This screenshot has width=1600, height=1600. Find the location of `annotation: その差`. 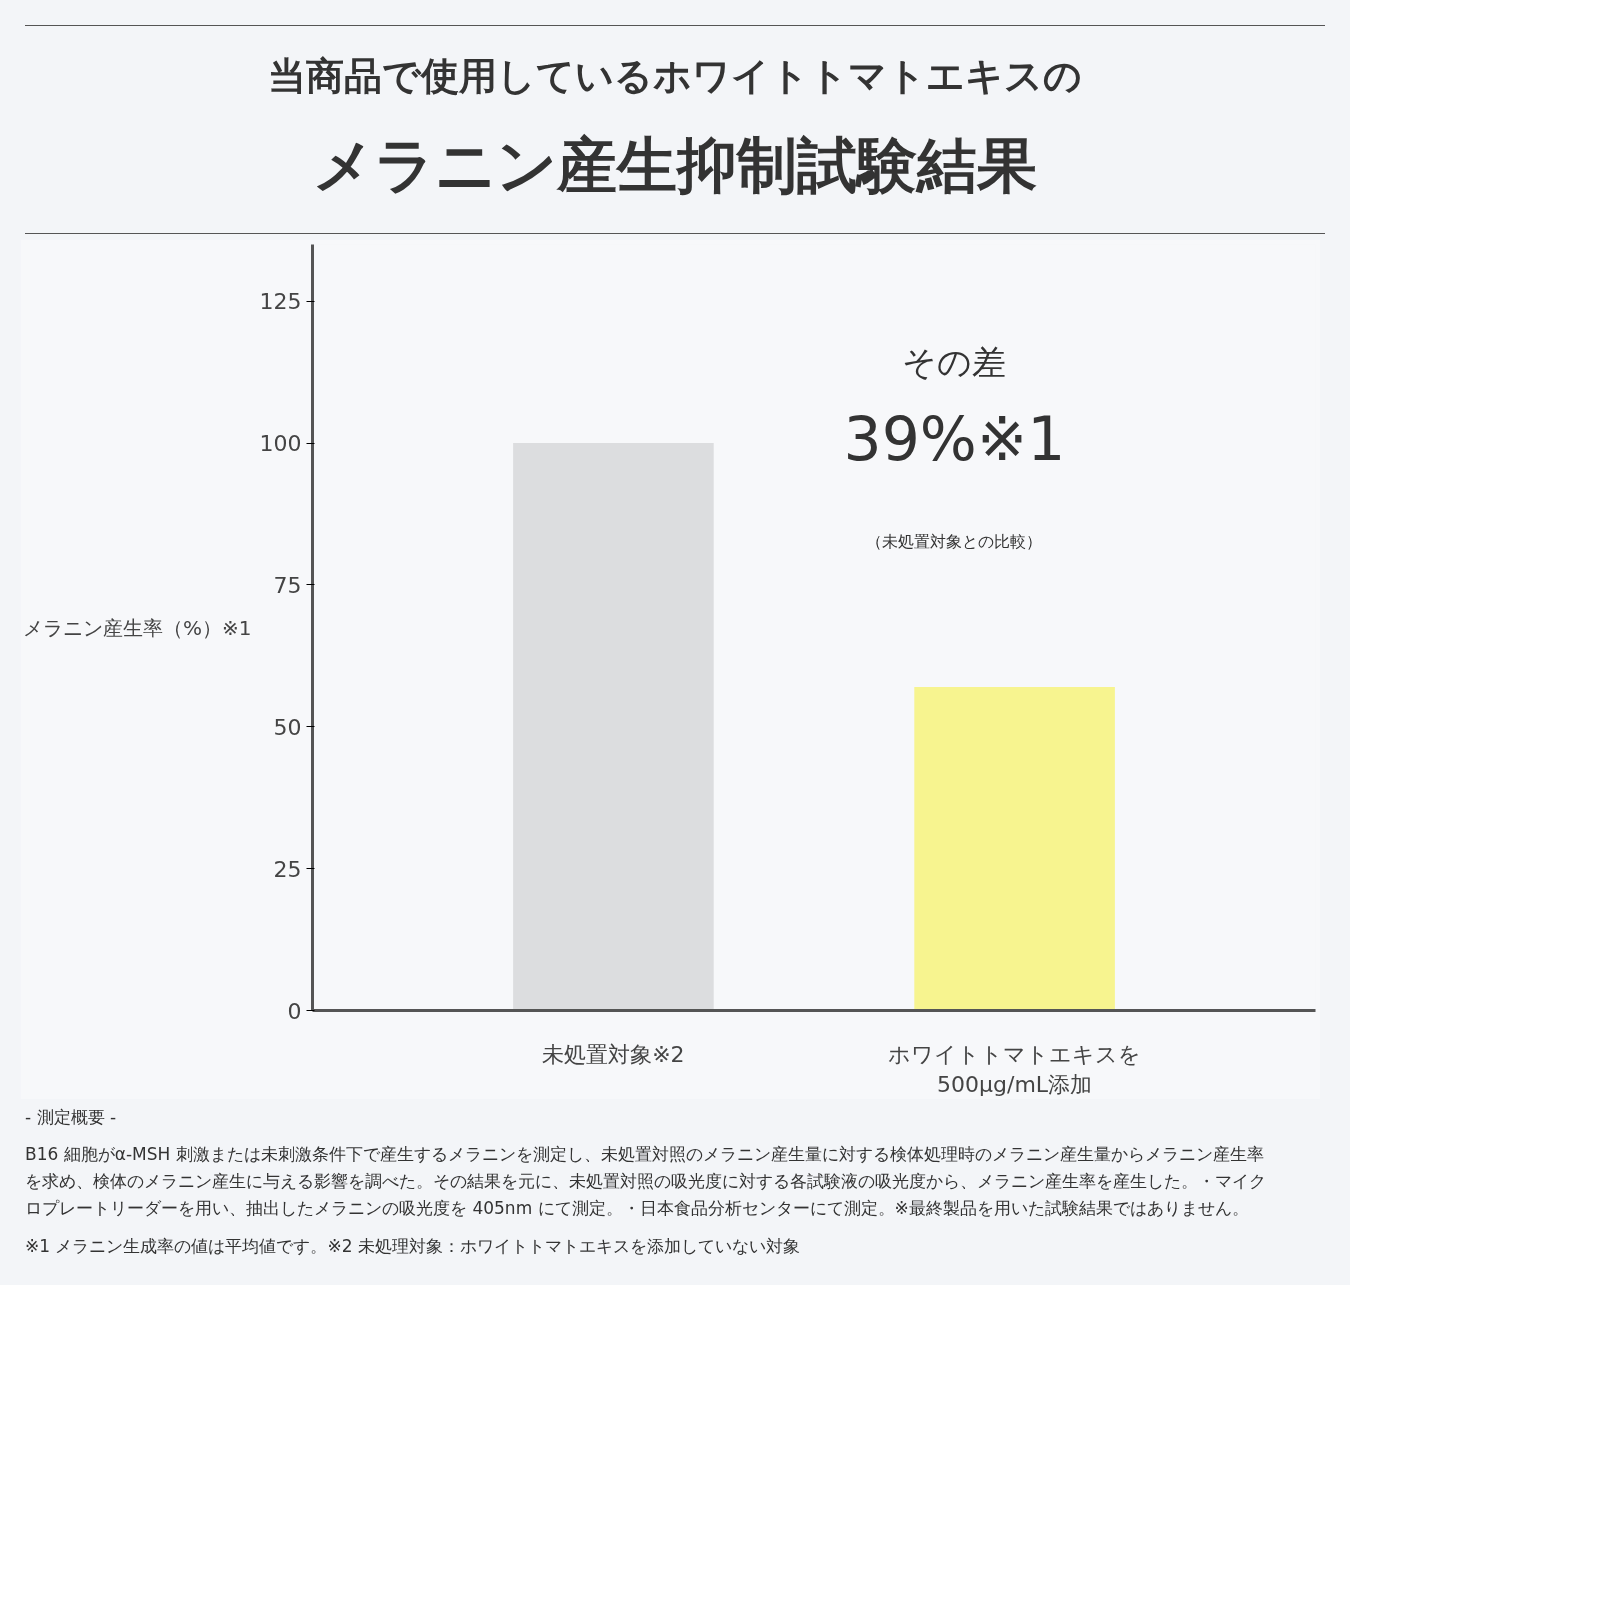

annotation: その差 is located at coordinates (954, 362).